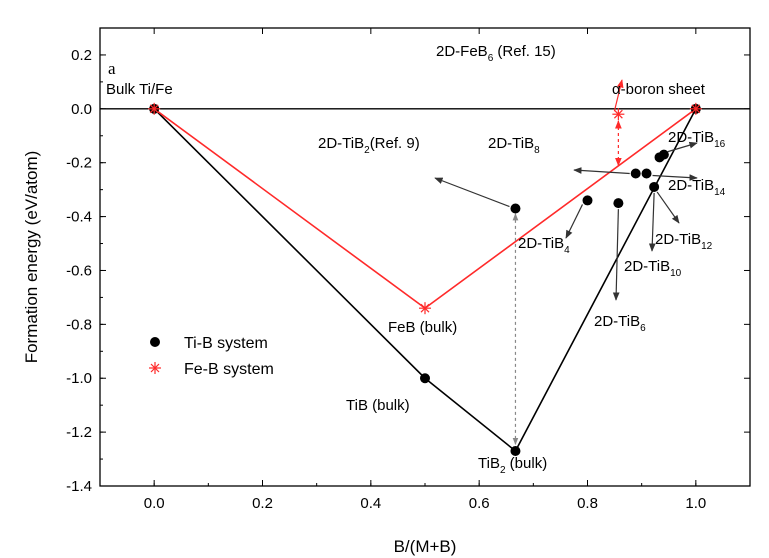 Image resolution: width=769 pixels, height=558 pixels. What do you see at coordinates (567, 250) in the screenshot?
I see `annotation-subscript: 4` at bounding box center [567, 250].